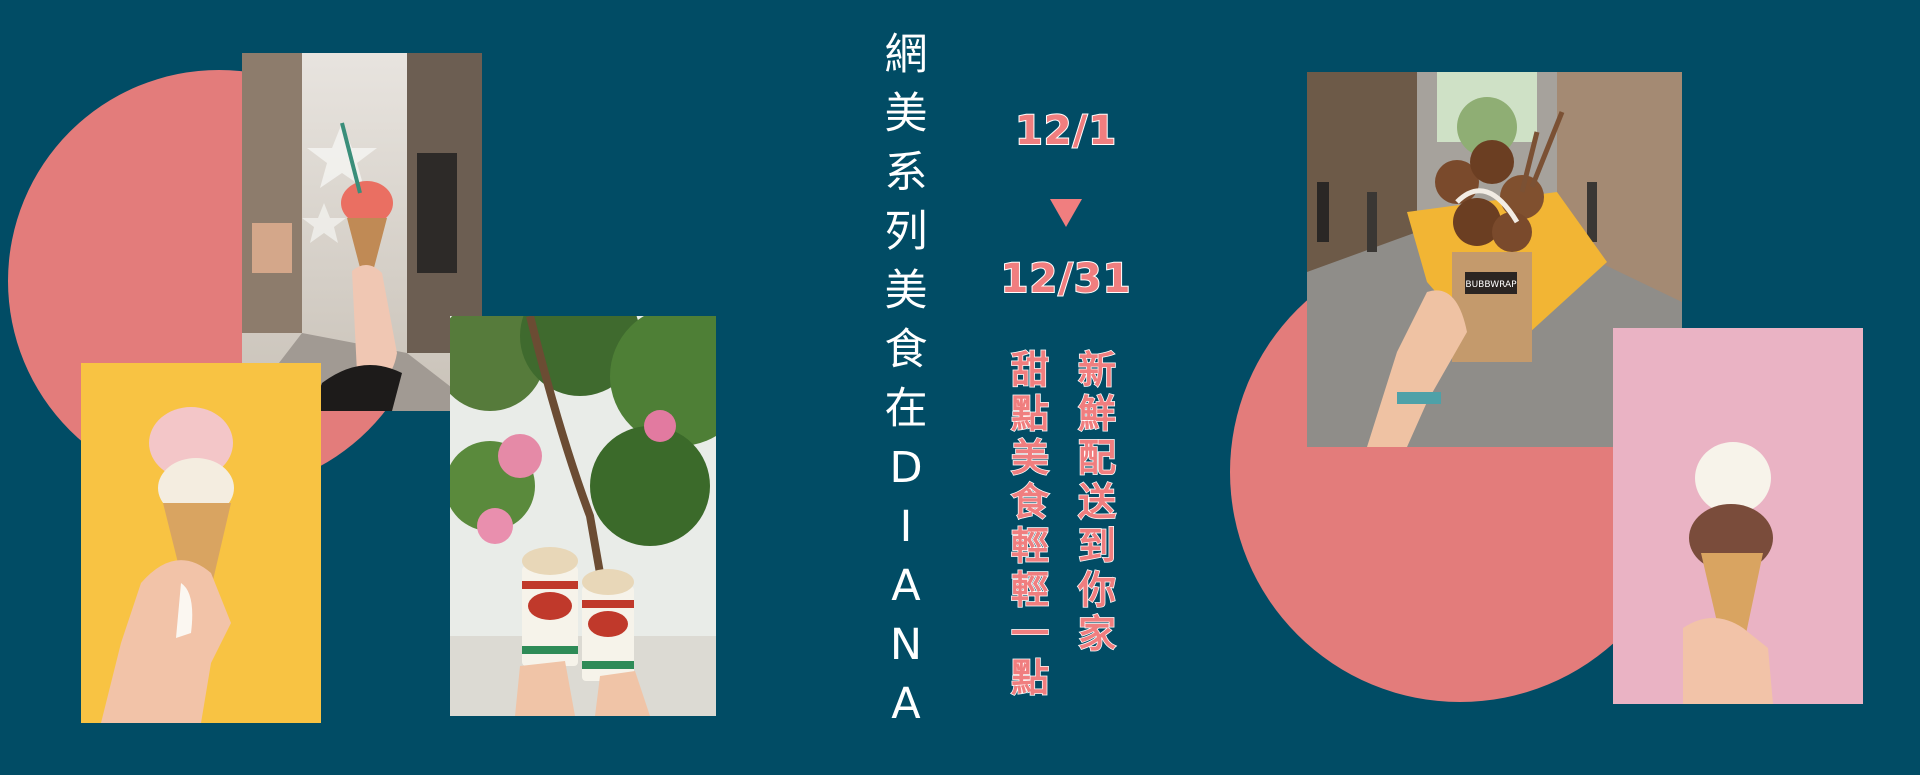 The image size is (1920, 775). Describe the element at coordinates (906, 55) in the screenshot. I see `title-char: 網` at that location.